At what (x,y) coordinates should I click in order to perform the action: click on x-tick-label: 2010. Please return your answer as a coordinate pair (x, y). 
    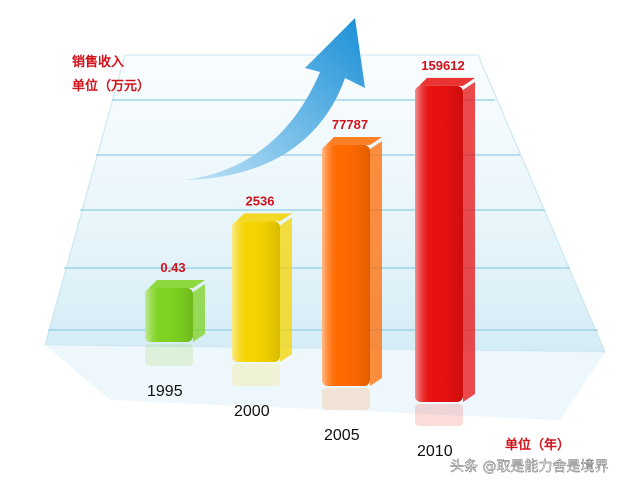
    Looking at the image, I should click on (435, 451).